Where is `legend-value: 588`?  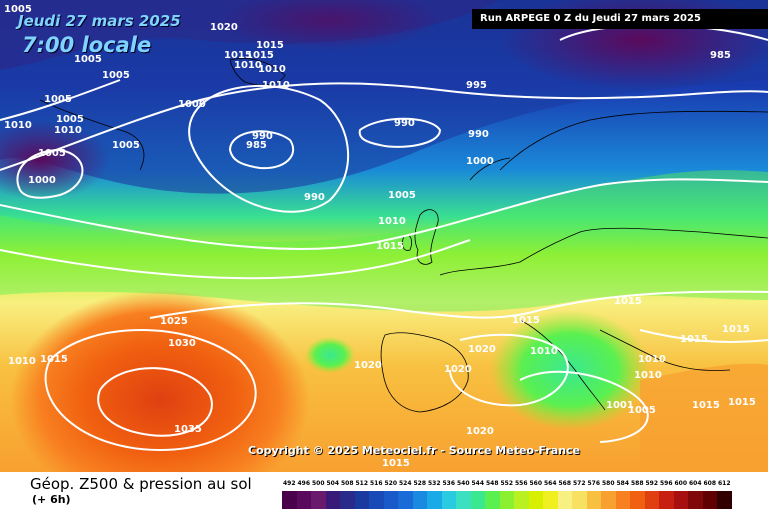 legend-value: 588 is located at coordinates (637, 483).